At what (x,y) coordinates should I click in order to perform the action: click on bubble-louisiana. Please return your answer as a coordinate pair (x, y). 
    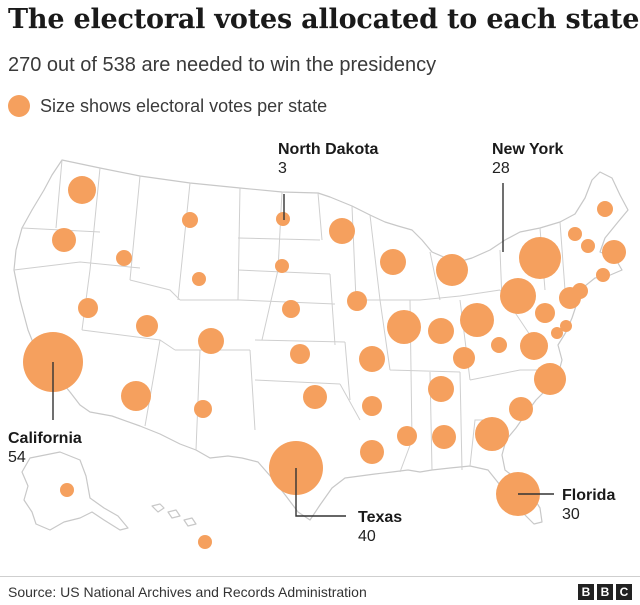
    Looking at the image, I should click on (372, 452).